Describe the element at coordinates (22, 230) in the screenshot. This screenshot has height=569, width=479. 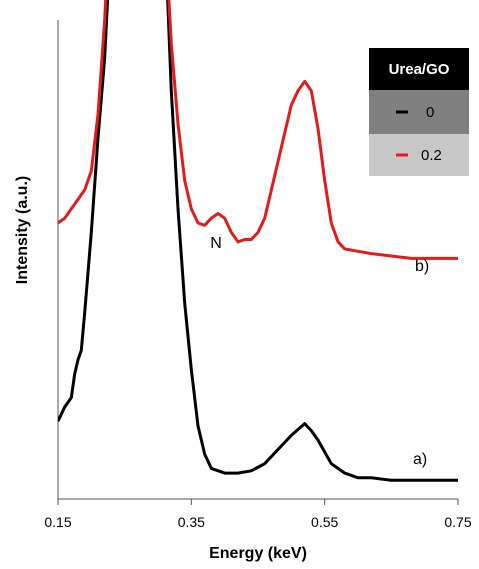
I see `y-axis-title: Intensity (a.u.)` at that location.